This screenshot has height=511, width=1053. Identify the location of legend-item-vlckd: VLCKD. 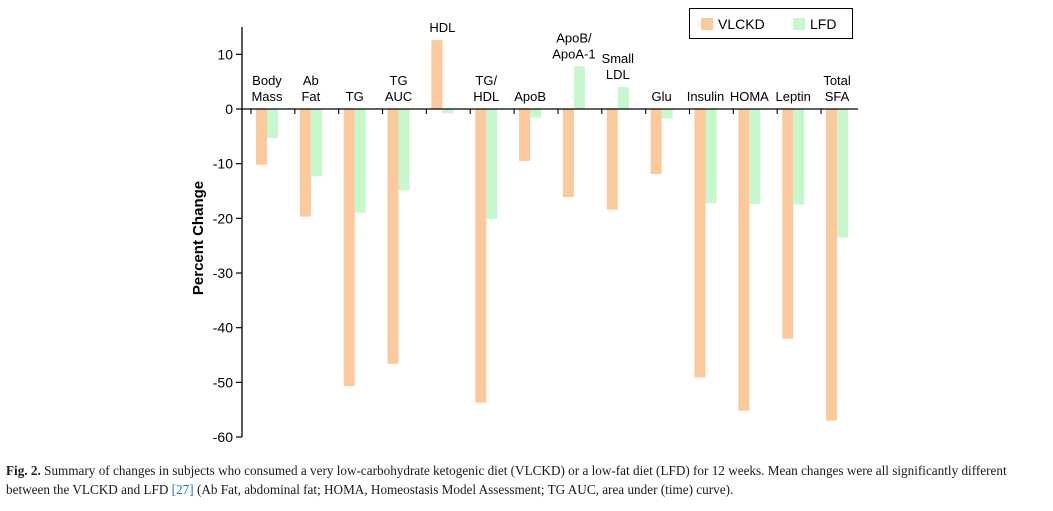
(733, 24).